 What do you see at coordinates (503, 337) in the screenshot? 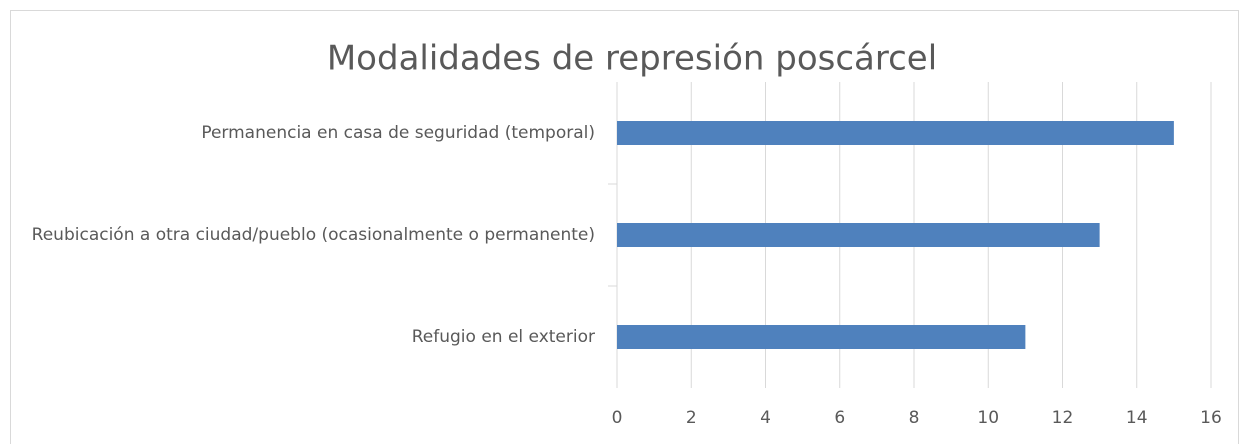
I see `y-tick-label: Refugio en el exterior` at bounding box center [503, 337].